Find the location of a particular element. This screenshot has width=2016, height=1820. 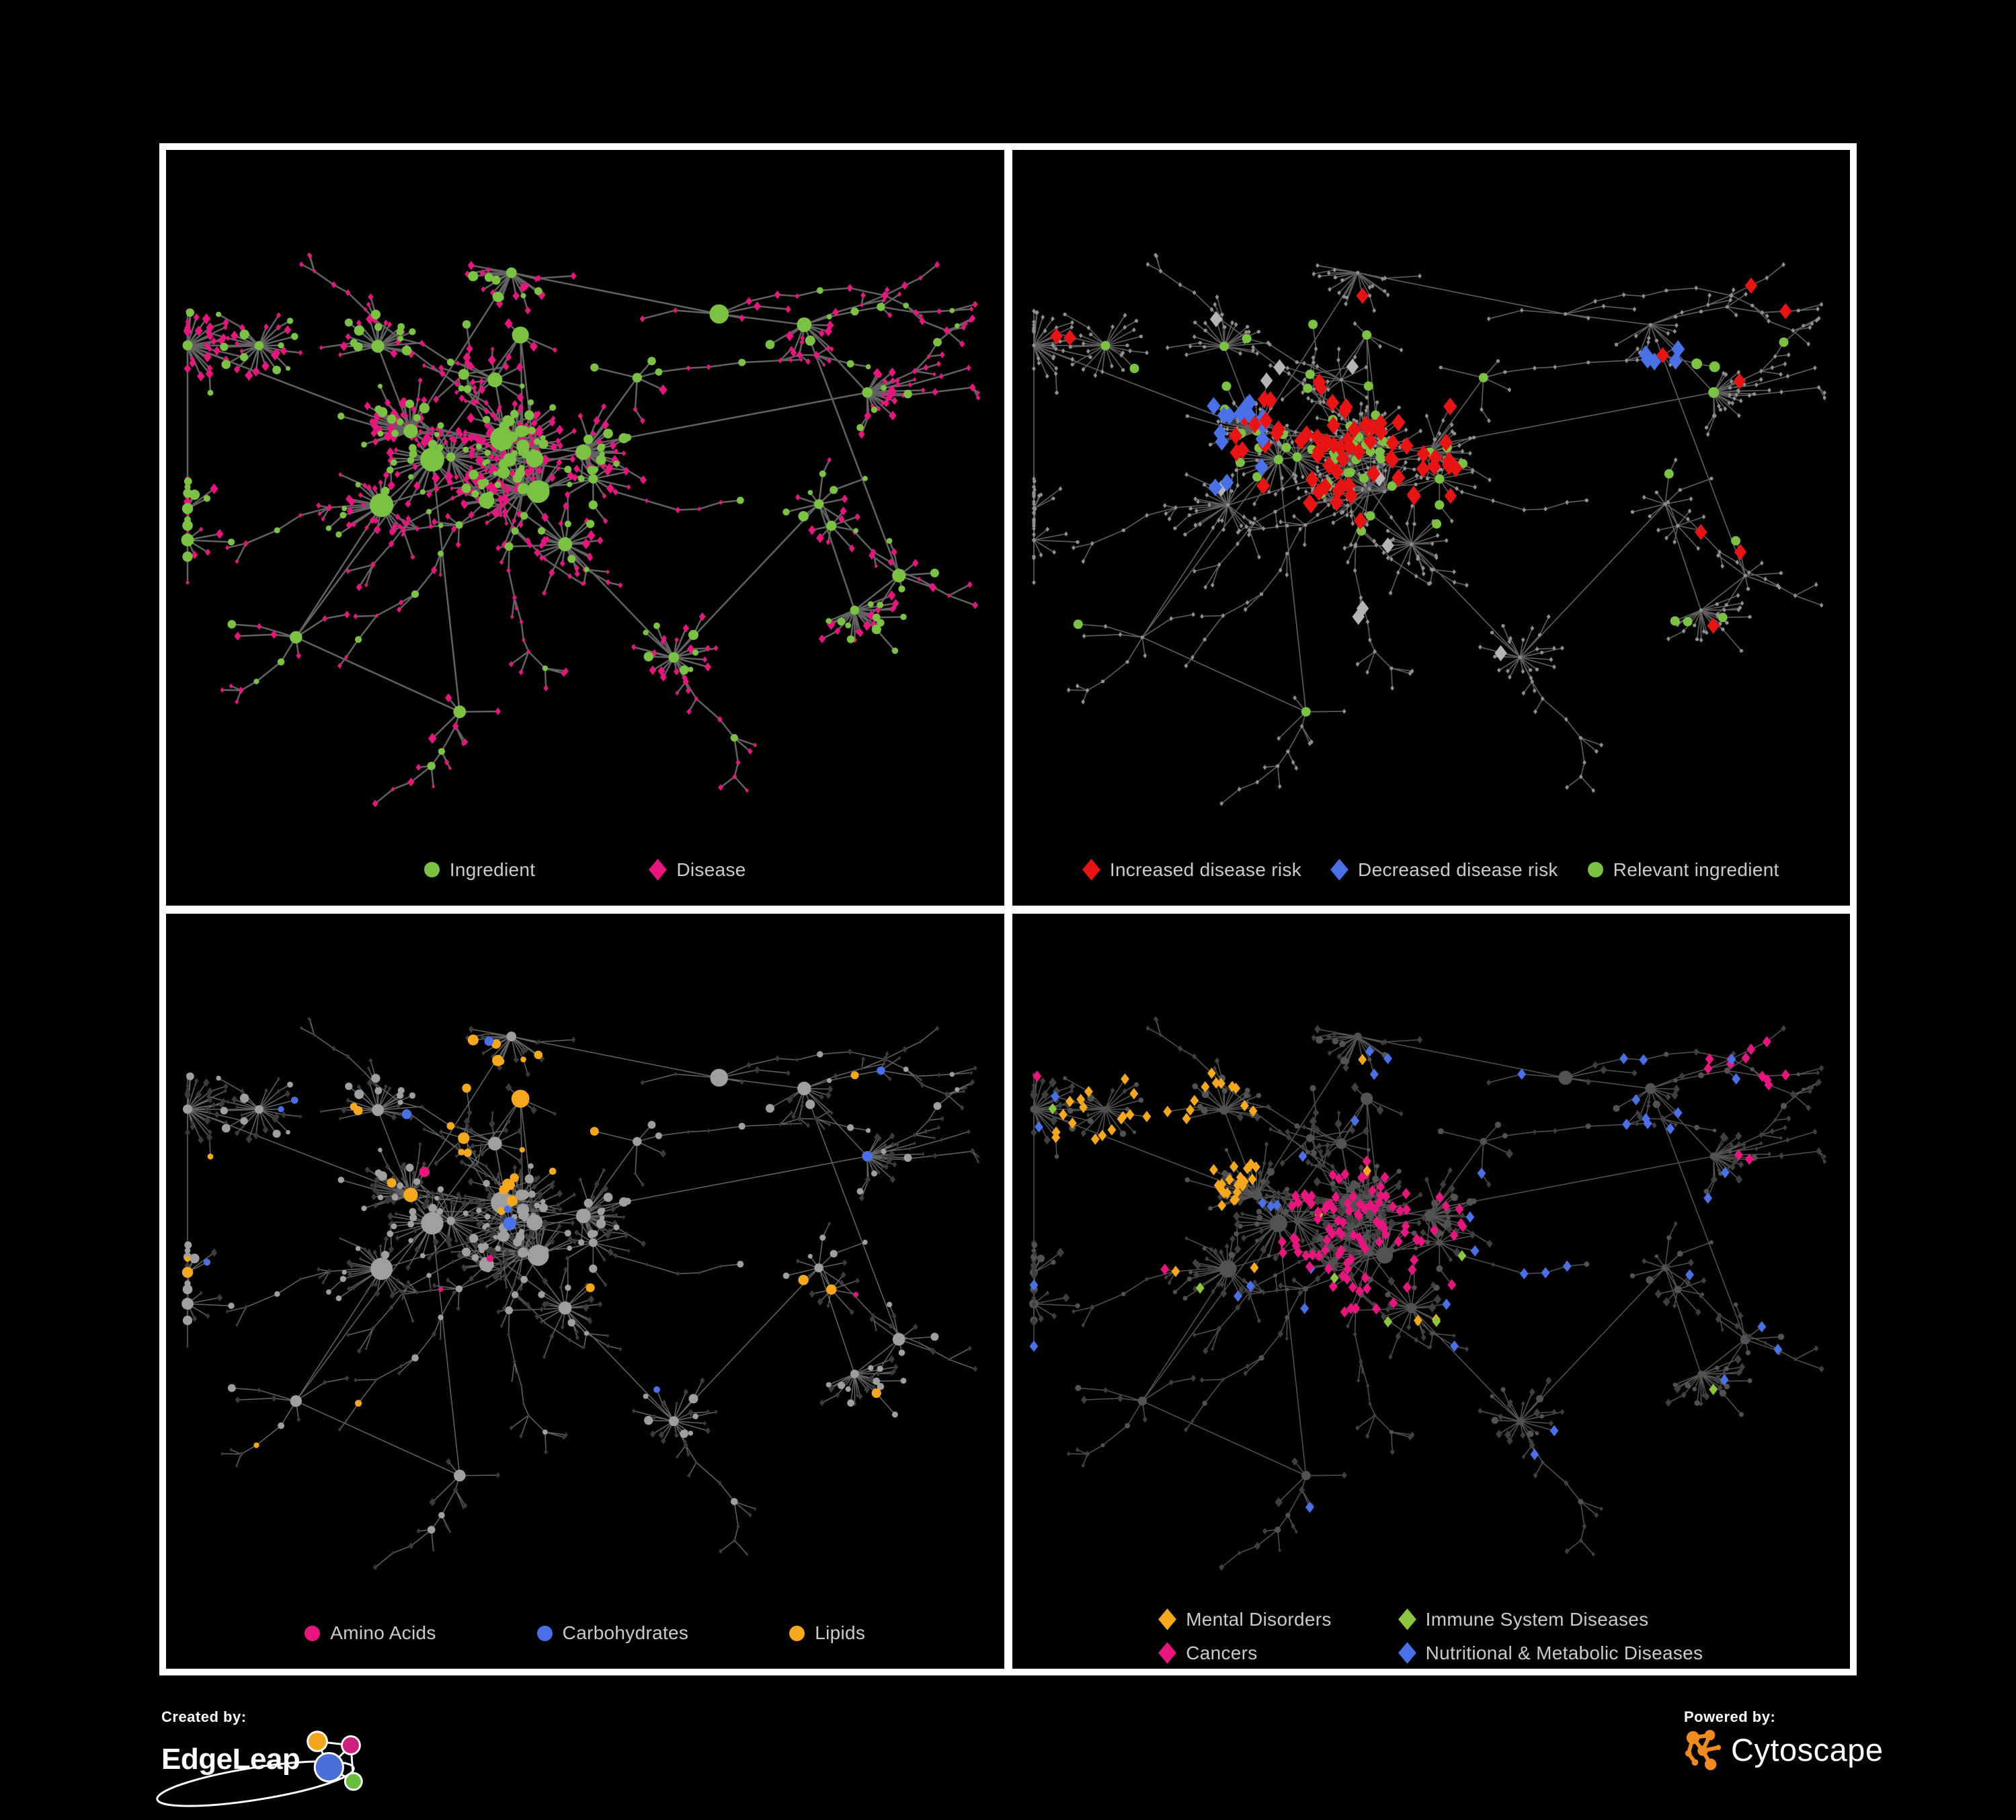

legend-label: Decreased disease risk is located at coordinates (1458, 869).